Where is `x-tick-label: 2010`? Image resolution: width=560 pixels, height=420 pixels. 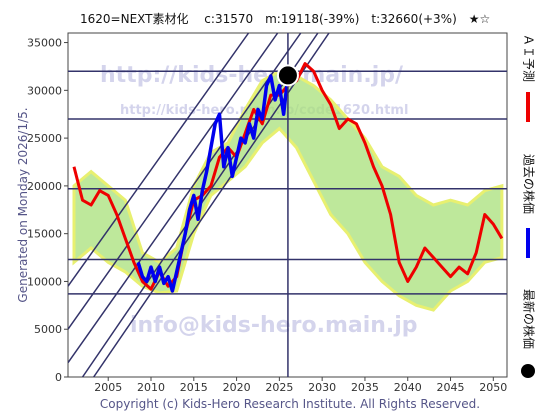 x-tick-label: 2010 is located at coordinates (151, 387).